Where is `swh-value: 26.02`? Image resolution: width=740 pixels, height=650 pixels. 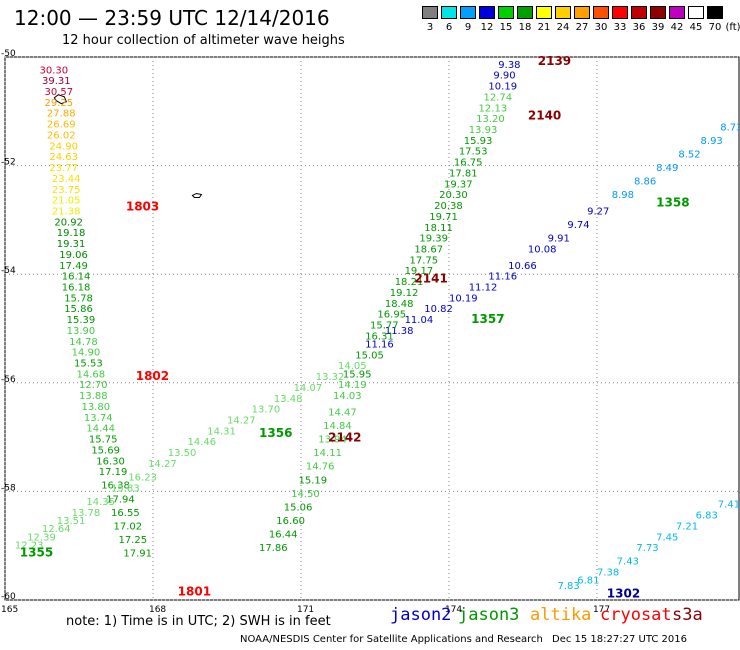 swh-value: 26.02 is located at coordinates (61, 135).